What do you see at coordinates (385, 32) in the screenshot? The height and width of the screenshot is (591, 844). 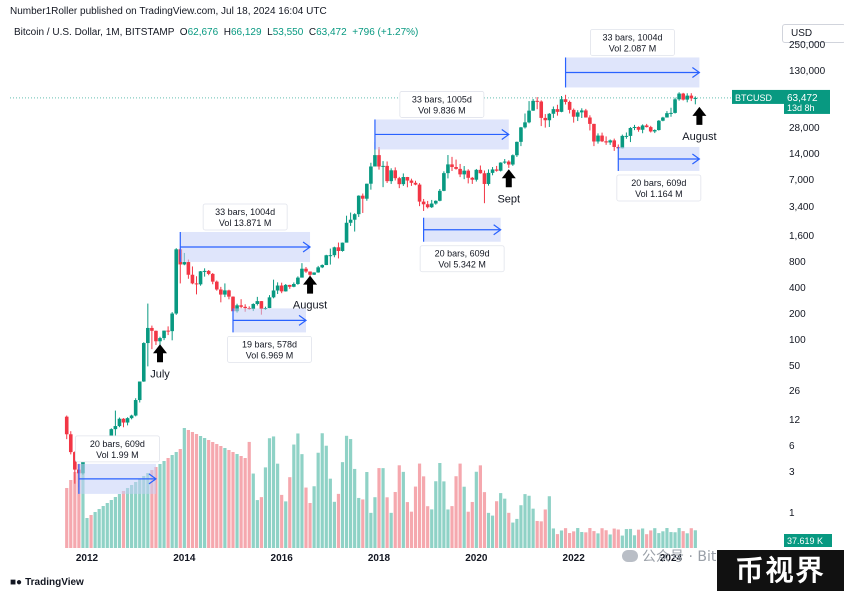 I see `change-value: +796 (+1.27%)` at bounding box center [385, 32].